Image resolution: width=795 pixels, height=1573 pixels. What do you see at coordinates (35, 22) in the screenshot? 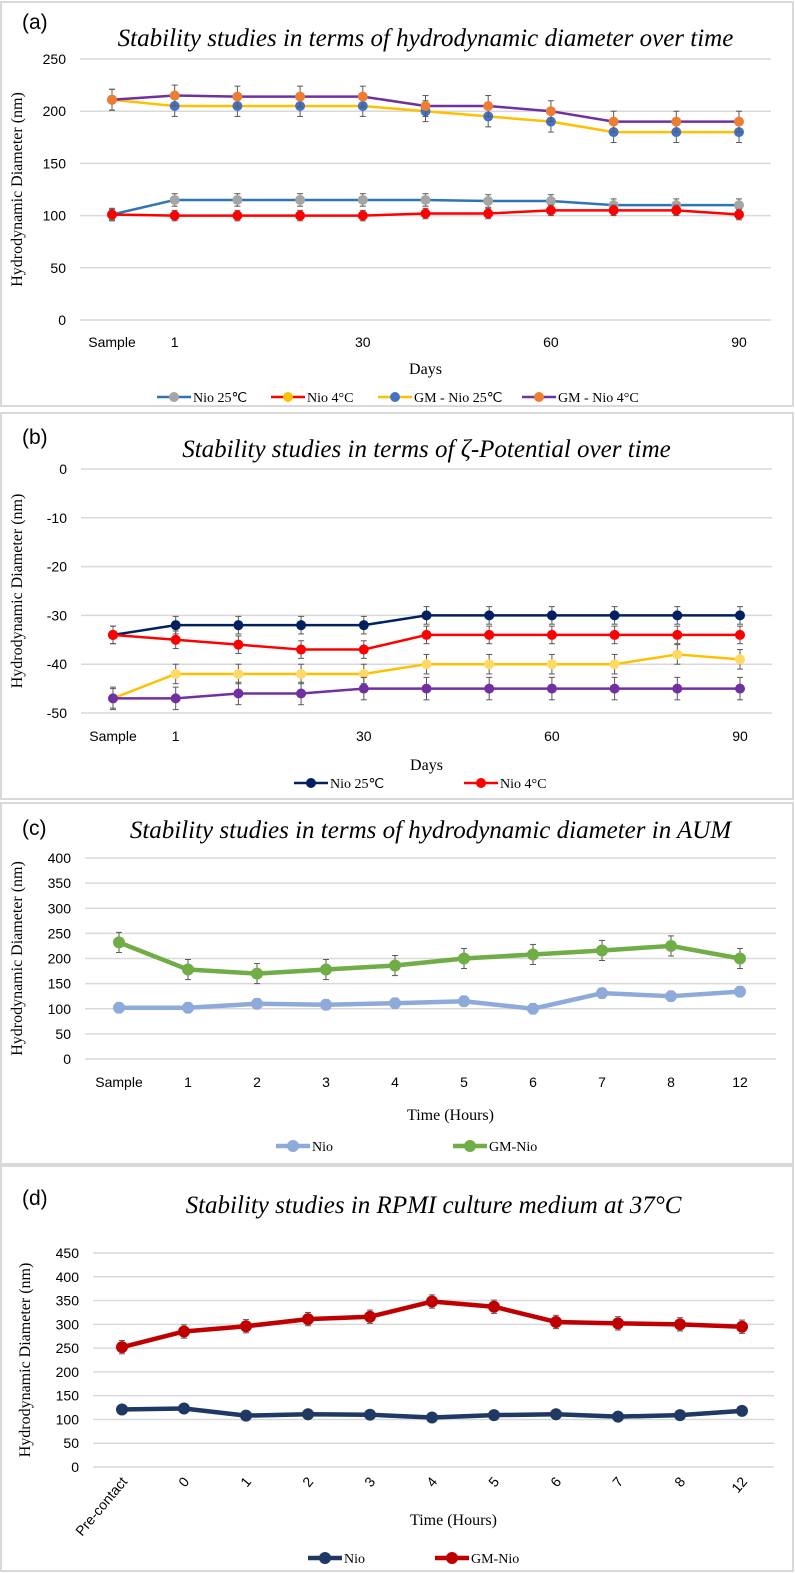
I see `panel-label: (a)` at bounding box center [35, 22].